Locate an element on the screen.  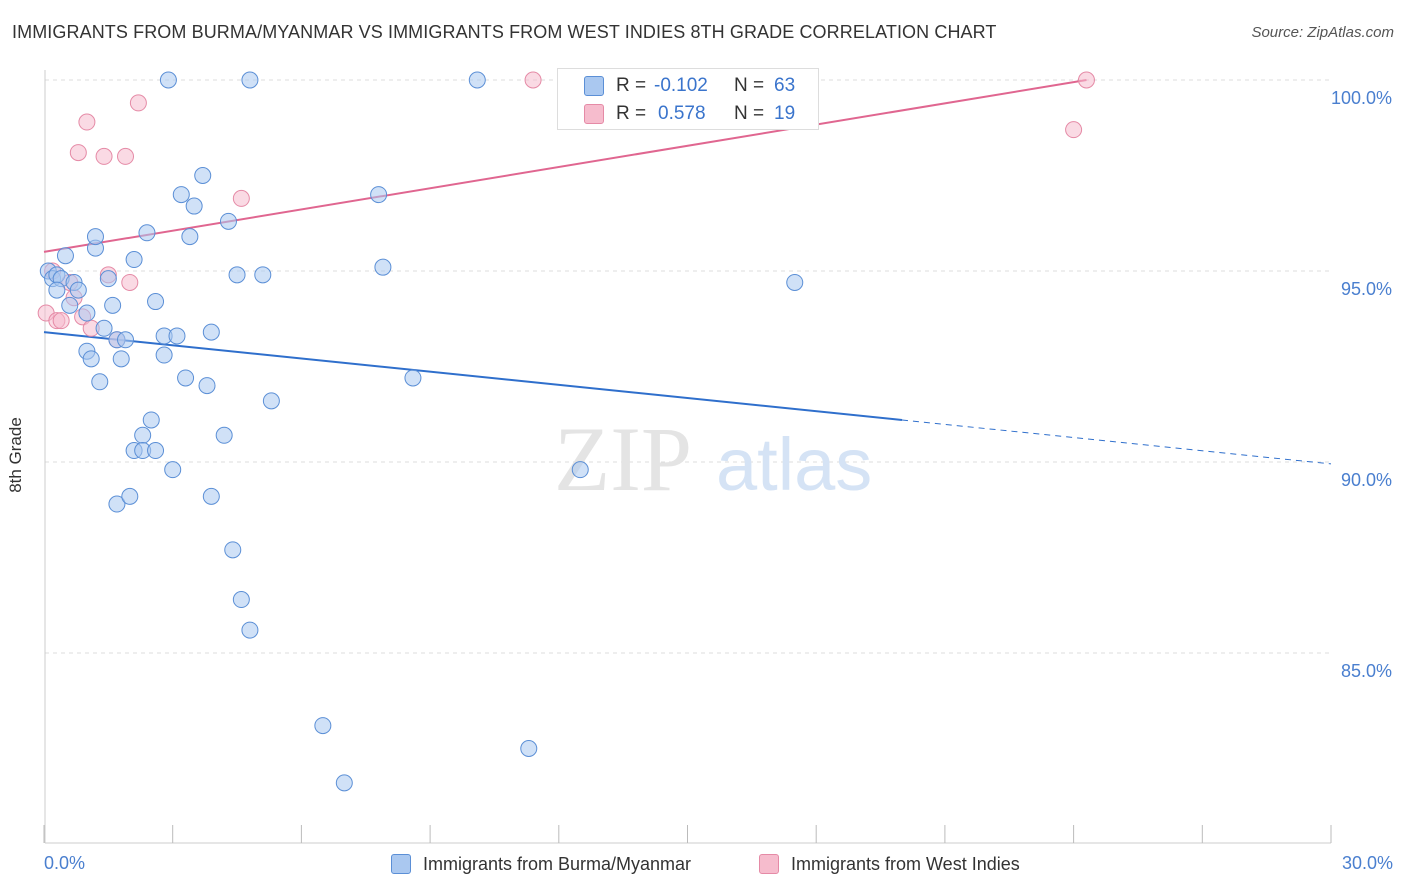
pink-swatch is located at coordinates (594, 114).